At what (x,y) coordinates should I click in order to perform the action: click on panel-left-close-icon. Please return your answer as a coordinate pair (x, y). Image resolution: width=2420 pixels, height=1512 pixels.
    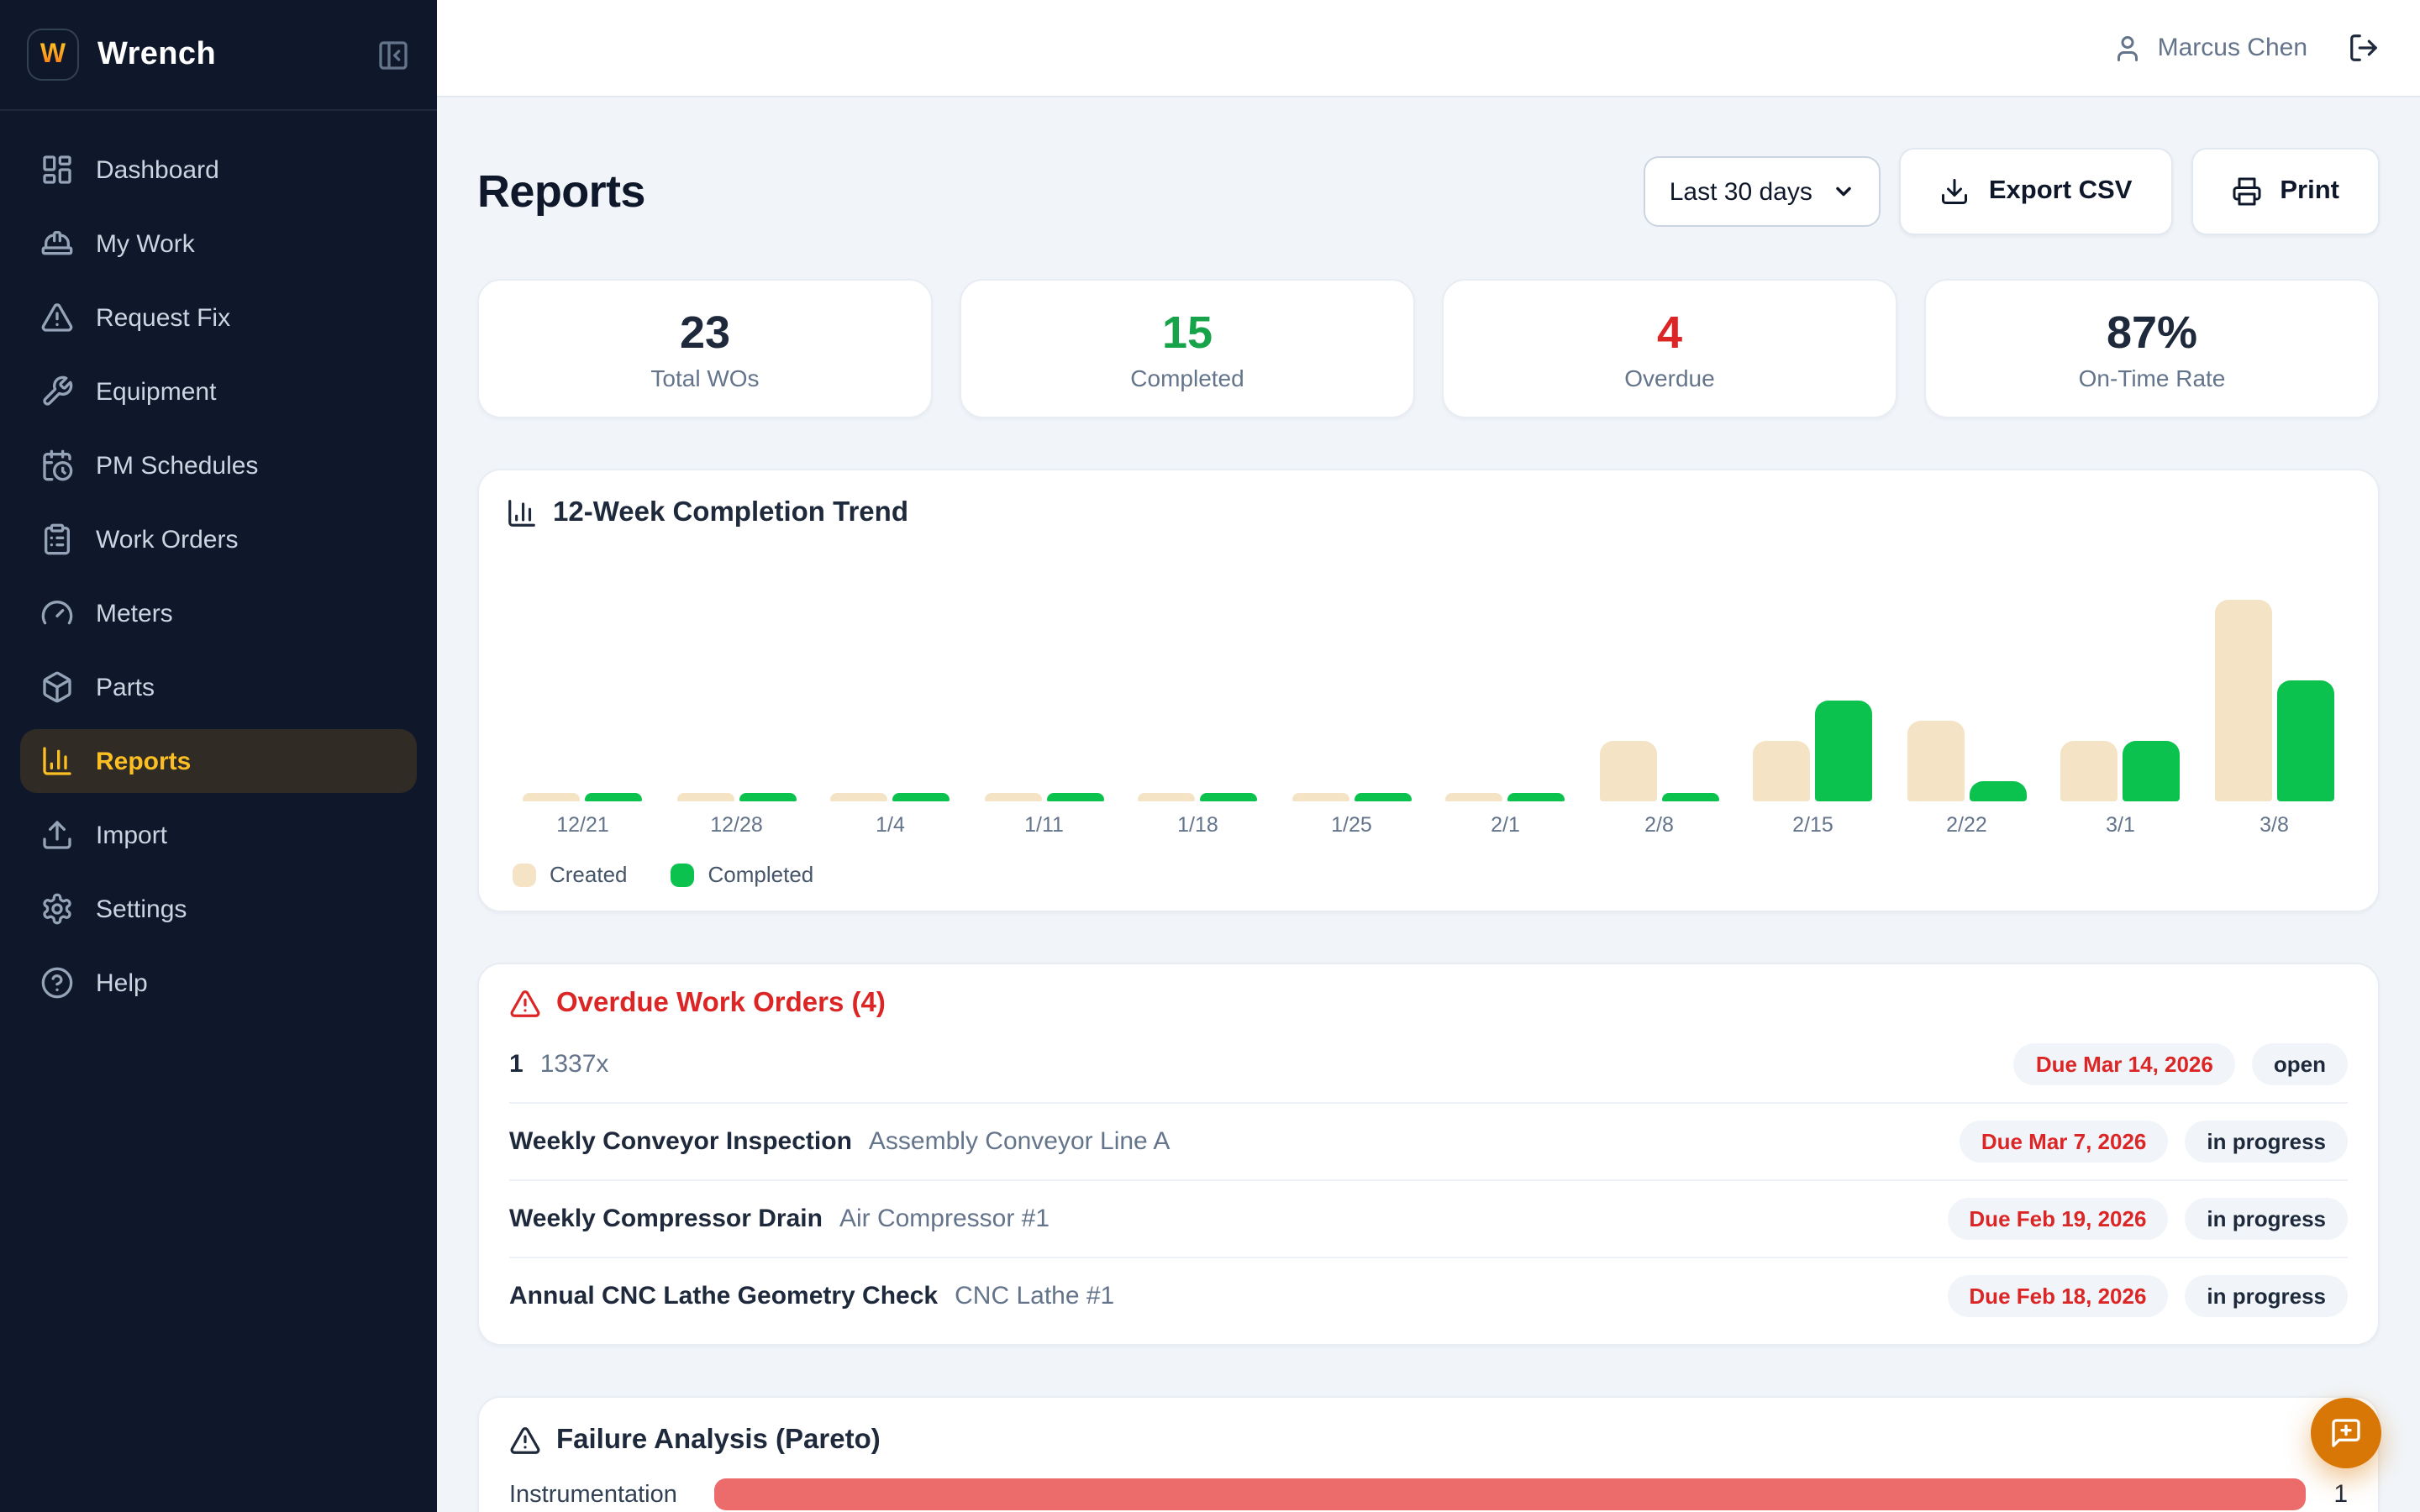
    Looking at the image, I should click on (393, 54).